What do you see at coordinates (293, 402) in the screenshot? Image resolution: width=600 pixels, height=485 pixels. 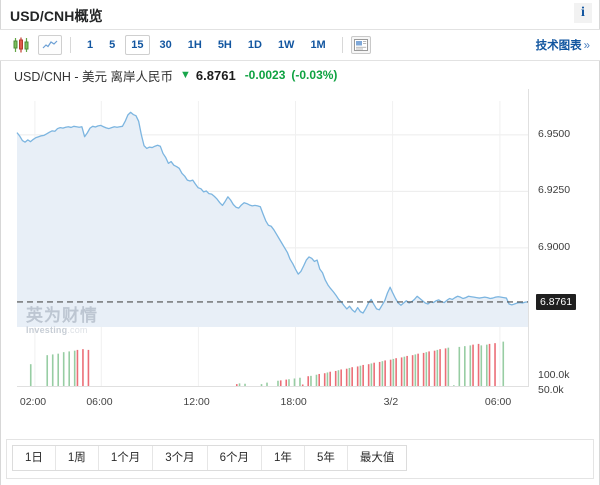 I see `x-axis-tick-3: 18:00` at bounding box center [293, 402].